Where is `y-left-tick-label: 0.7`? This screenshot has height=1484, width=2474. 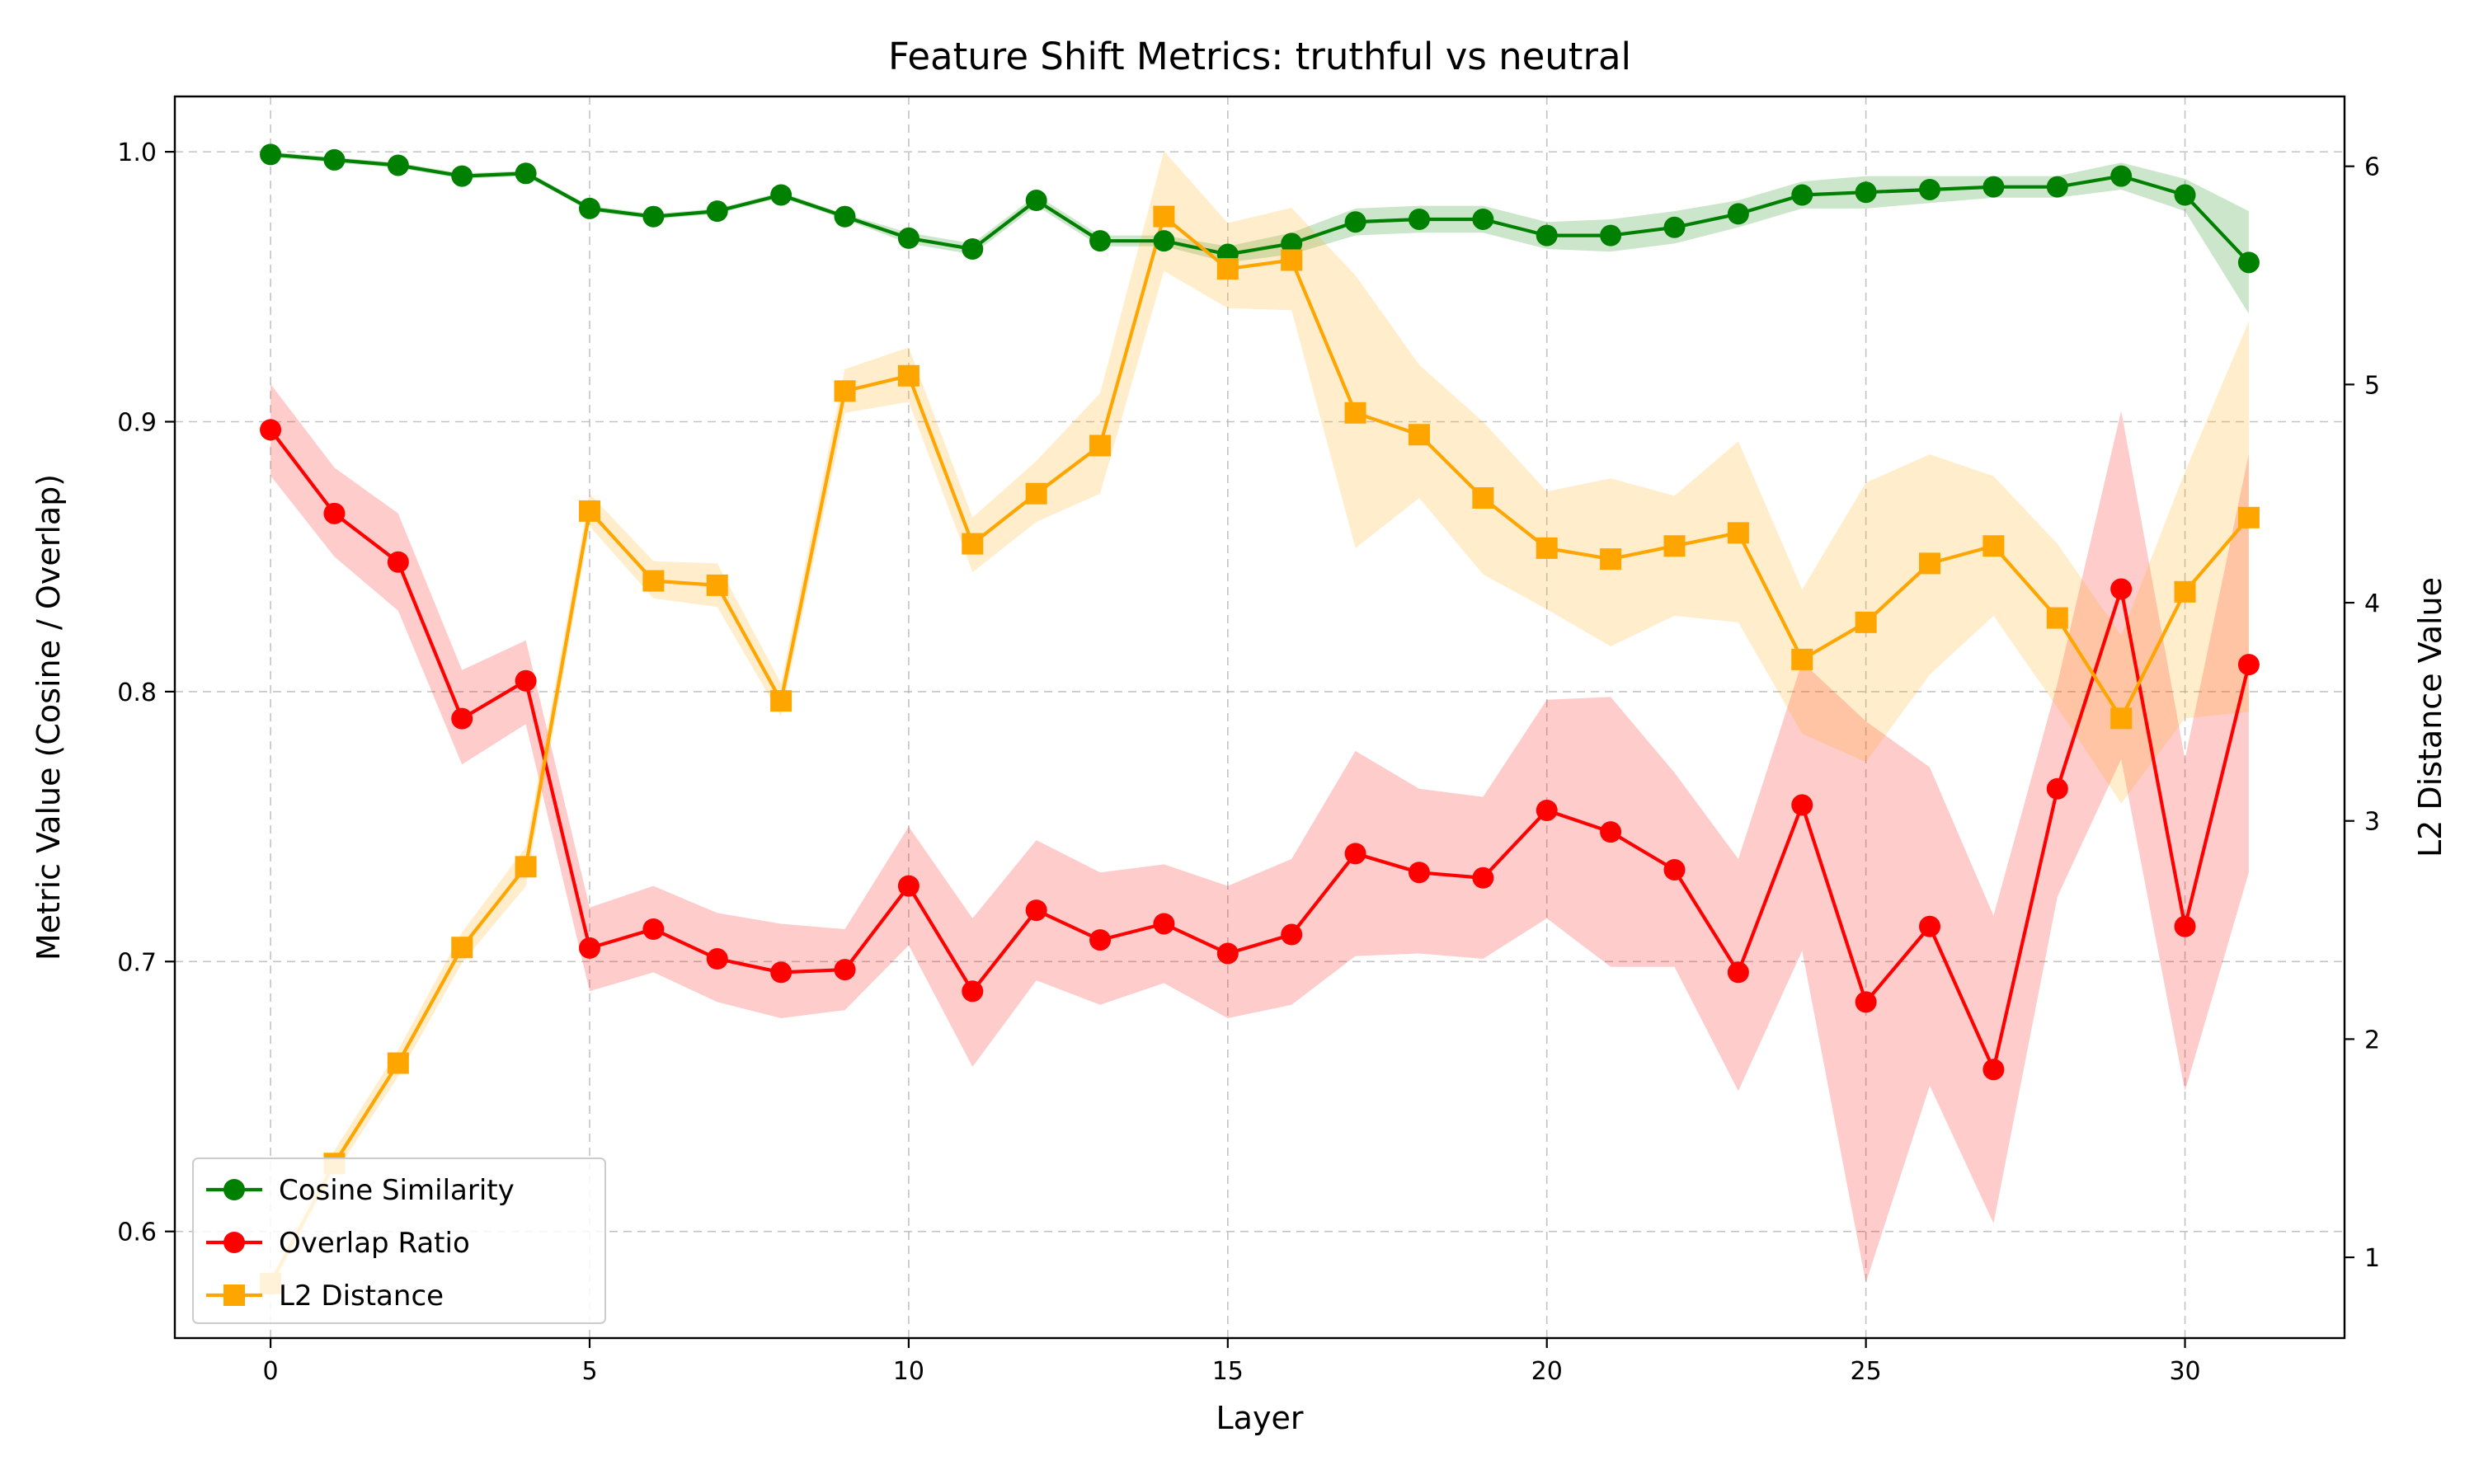 y-left-tick-label: 0.7 is located at coordinates (137, 963).